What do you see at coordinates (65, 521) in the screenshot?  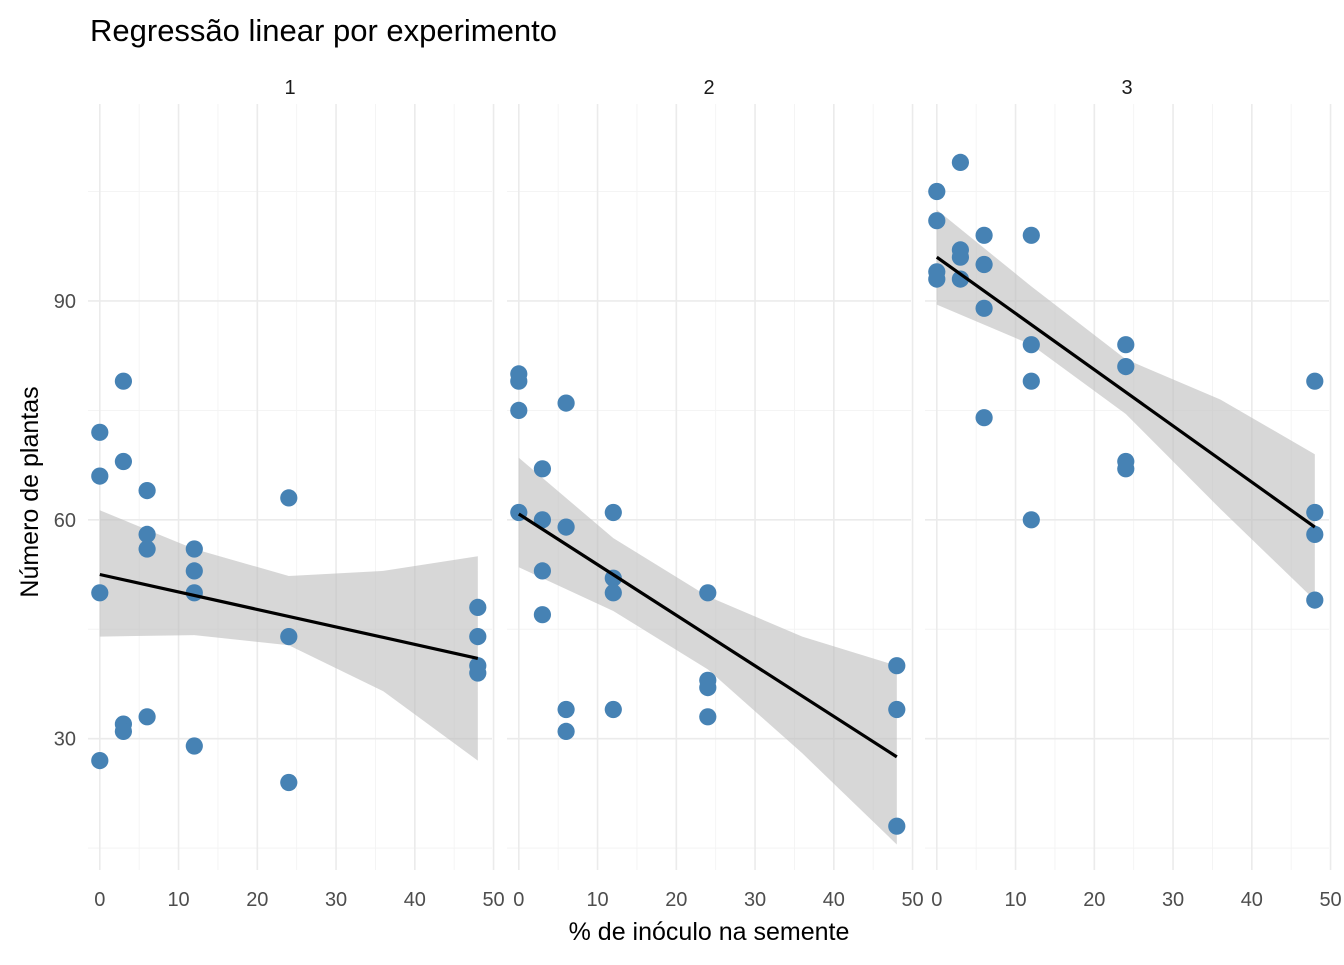 I see `y-tick-label: 60` at bounding box center [65, 521].